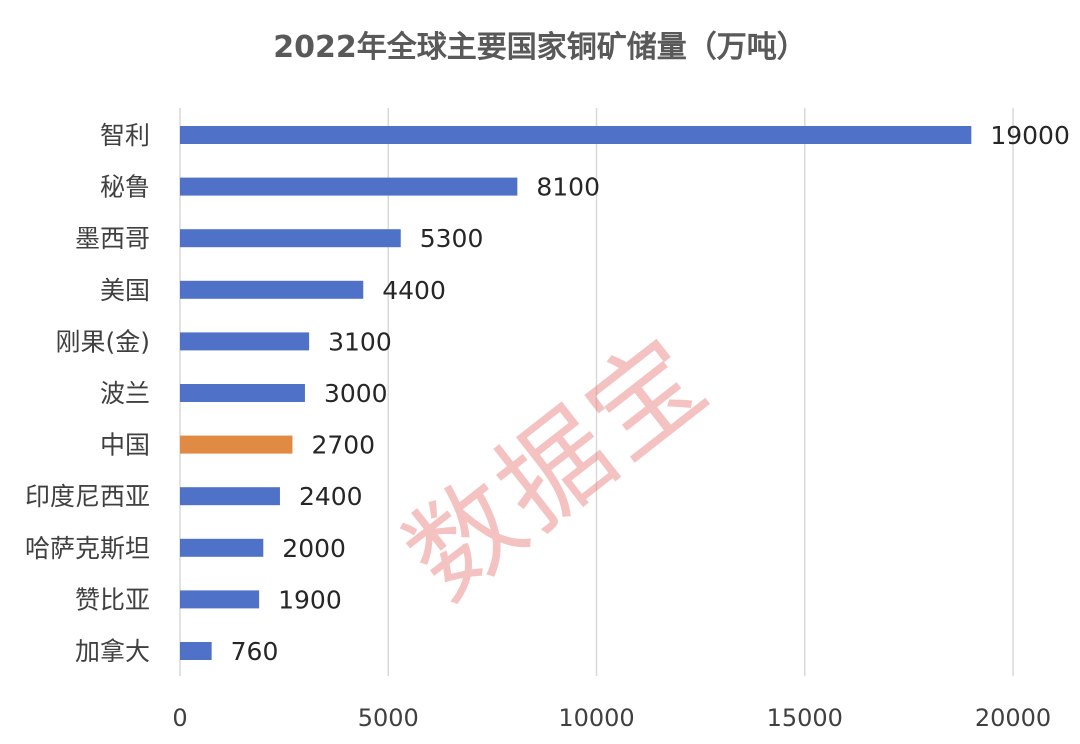 The image size is (1080, 744). What do you see at coordinates (452, 238) in the screenshot?
I see `value-label: 5300` at bounding box center [452, 238].